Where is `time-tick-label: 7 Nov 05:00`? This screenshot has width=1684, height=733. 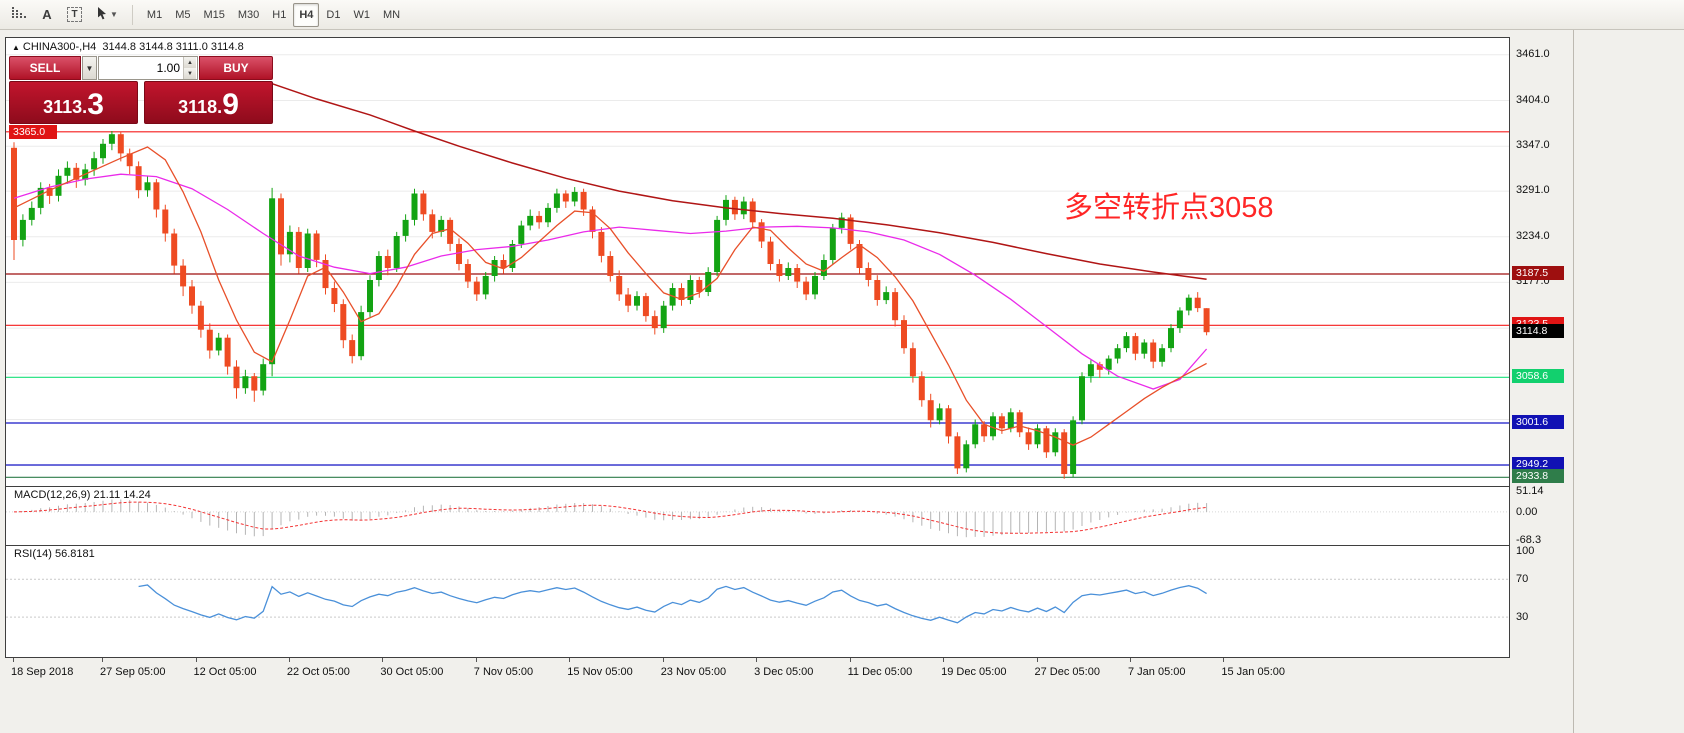 time-tick-label: 7 Nov 05:00 is located at coordinates (503, 672).